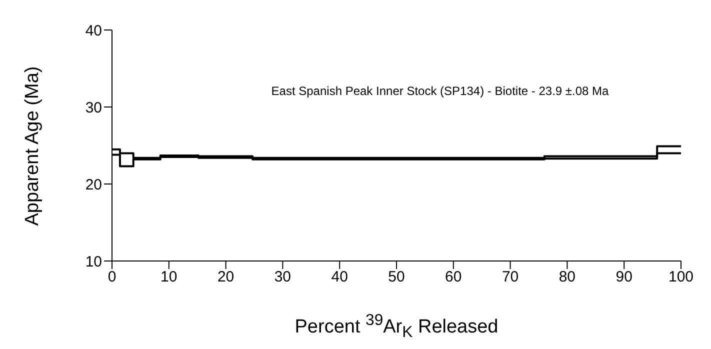 The image size is (711, 349). I want to click on x-tick-label: 70, so click(510, 277).